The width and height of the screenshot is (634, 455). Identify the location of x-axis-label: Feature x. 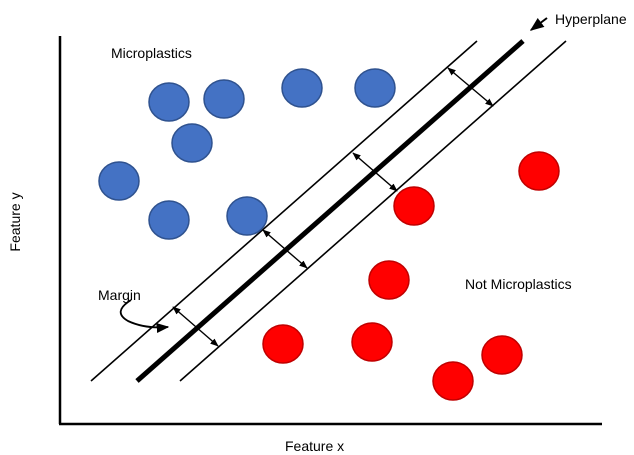
(314, 446).